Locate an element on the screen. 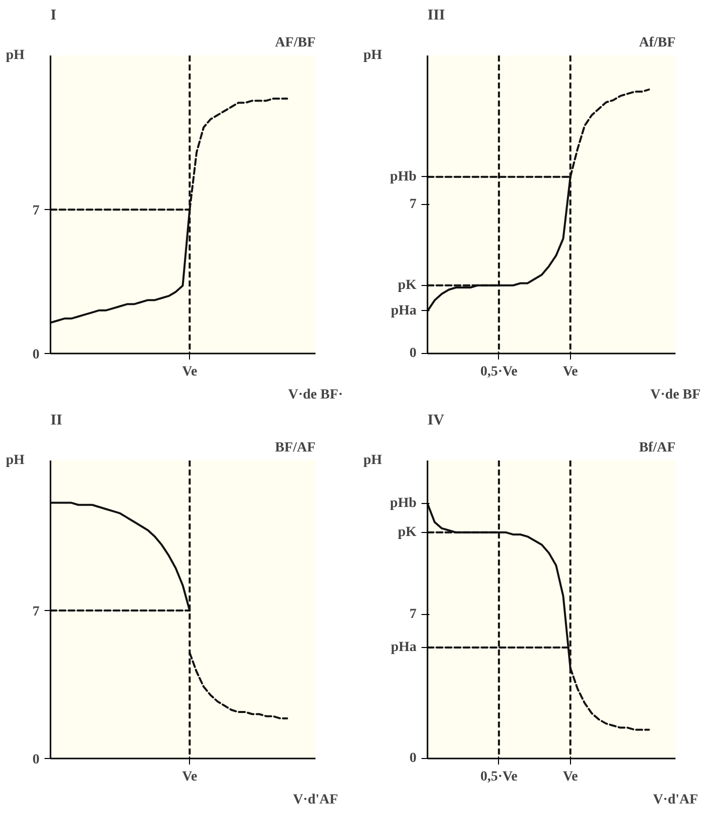 This screenshot has height=829, width=722. chart-subtitle: Af/BF is located at coordinates (657, 43).